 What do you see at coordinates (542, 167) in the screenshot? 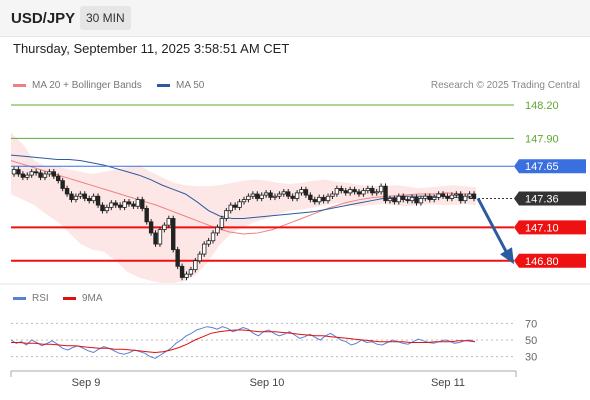
I see `level-label-147.65: 147.65` at bounding box center [542, 167].